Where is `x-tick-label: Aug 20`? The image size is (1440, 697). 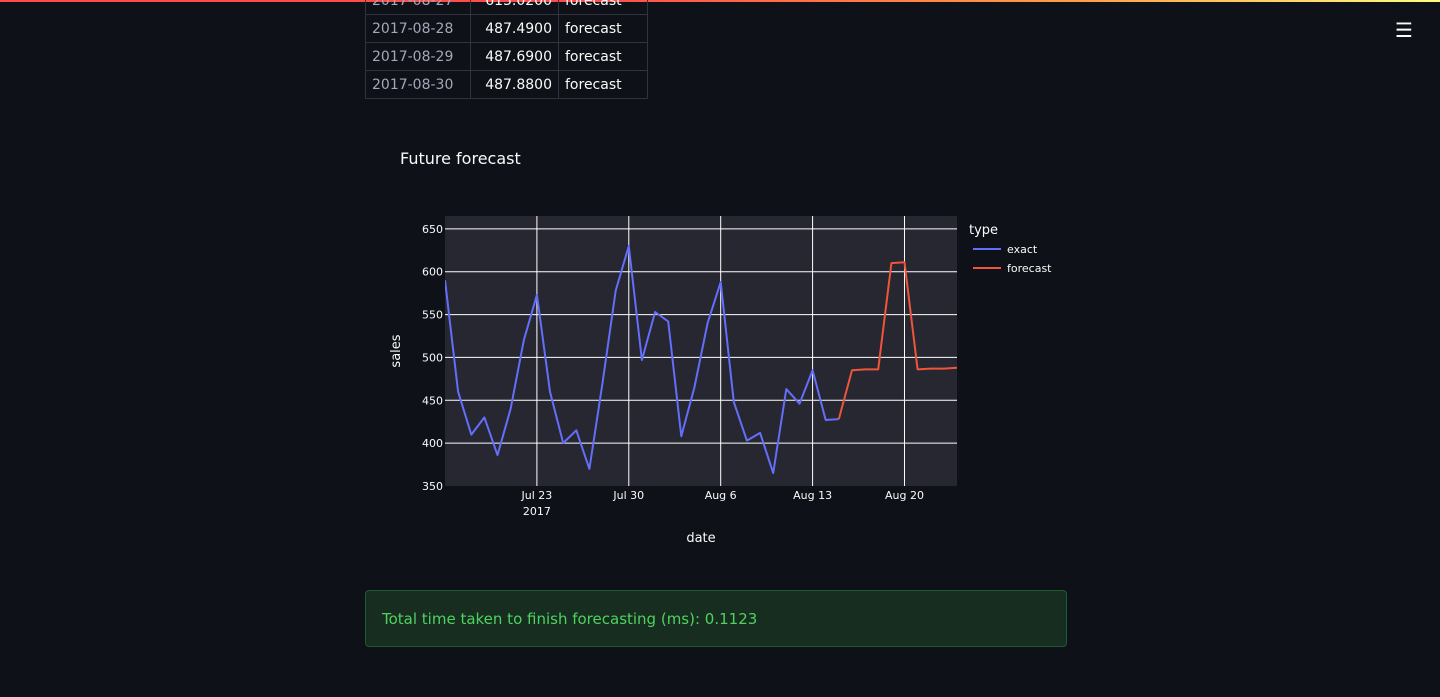
x-tick-label: Aug 20 is located at coordinates (904, 495).